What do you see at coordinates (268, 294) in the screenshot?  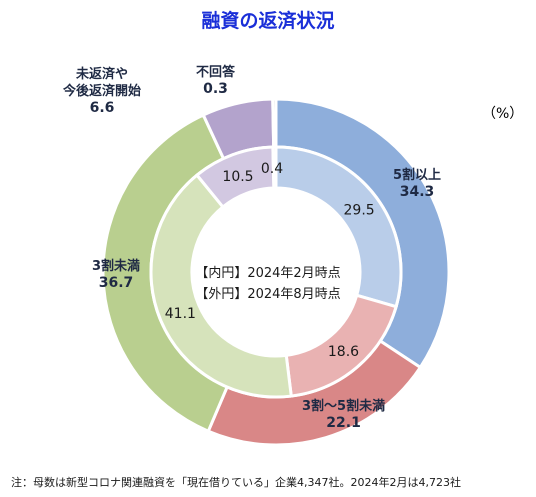 I see `center-label-outer: 【外円】2024年8月時点` at bounding box center [268, 294].